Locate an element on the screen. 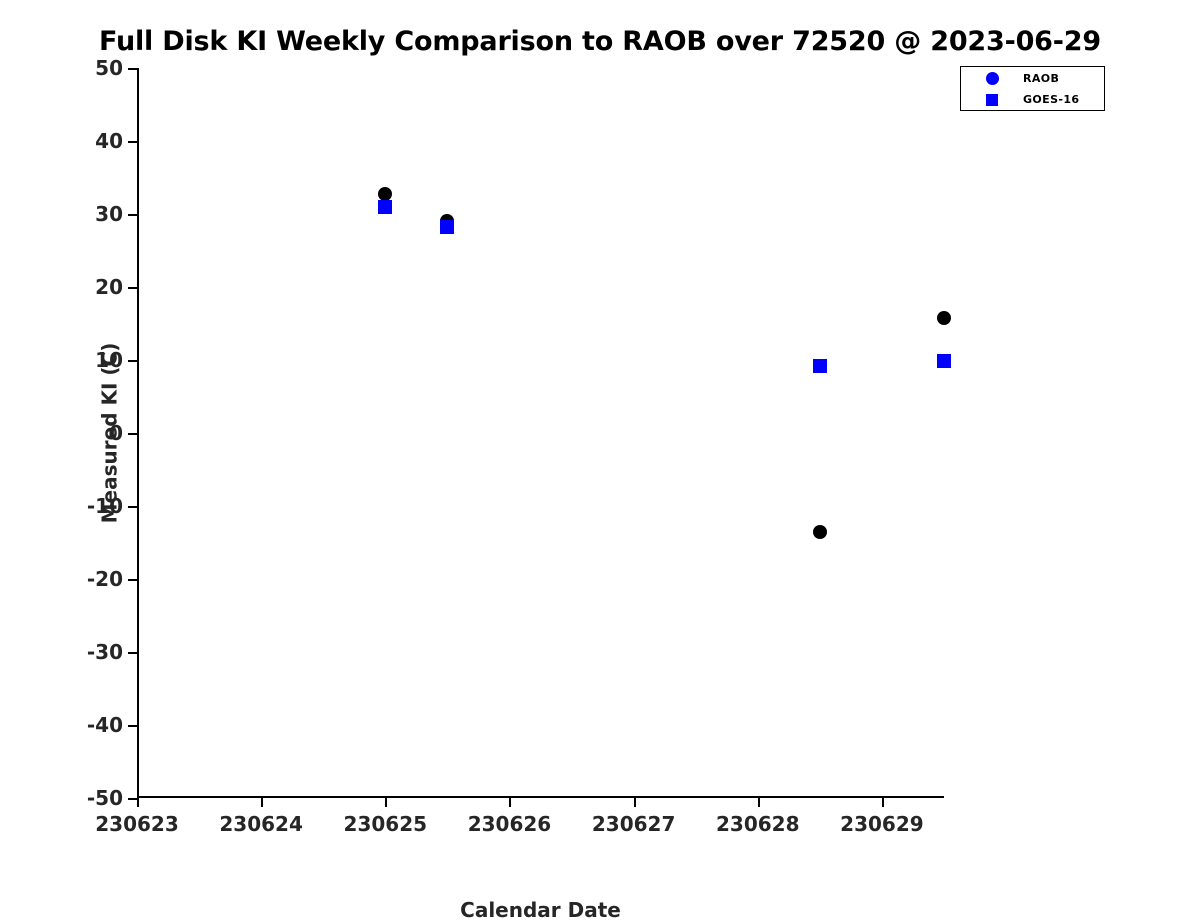 The height and width of the screenshot is (922, 1200). legend-item-raob: RAOB is located at coordinates (1032, 78).